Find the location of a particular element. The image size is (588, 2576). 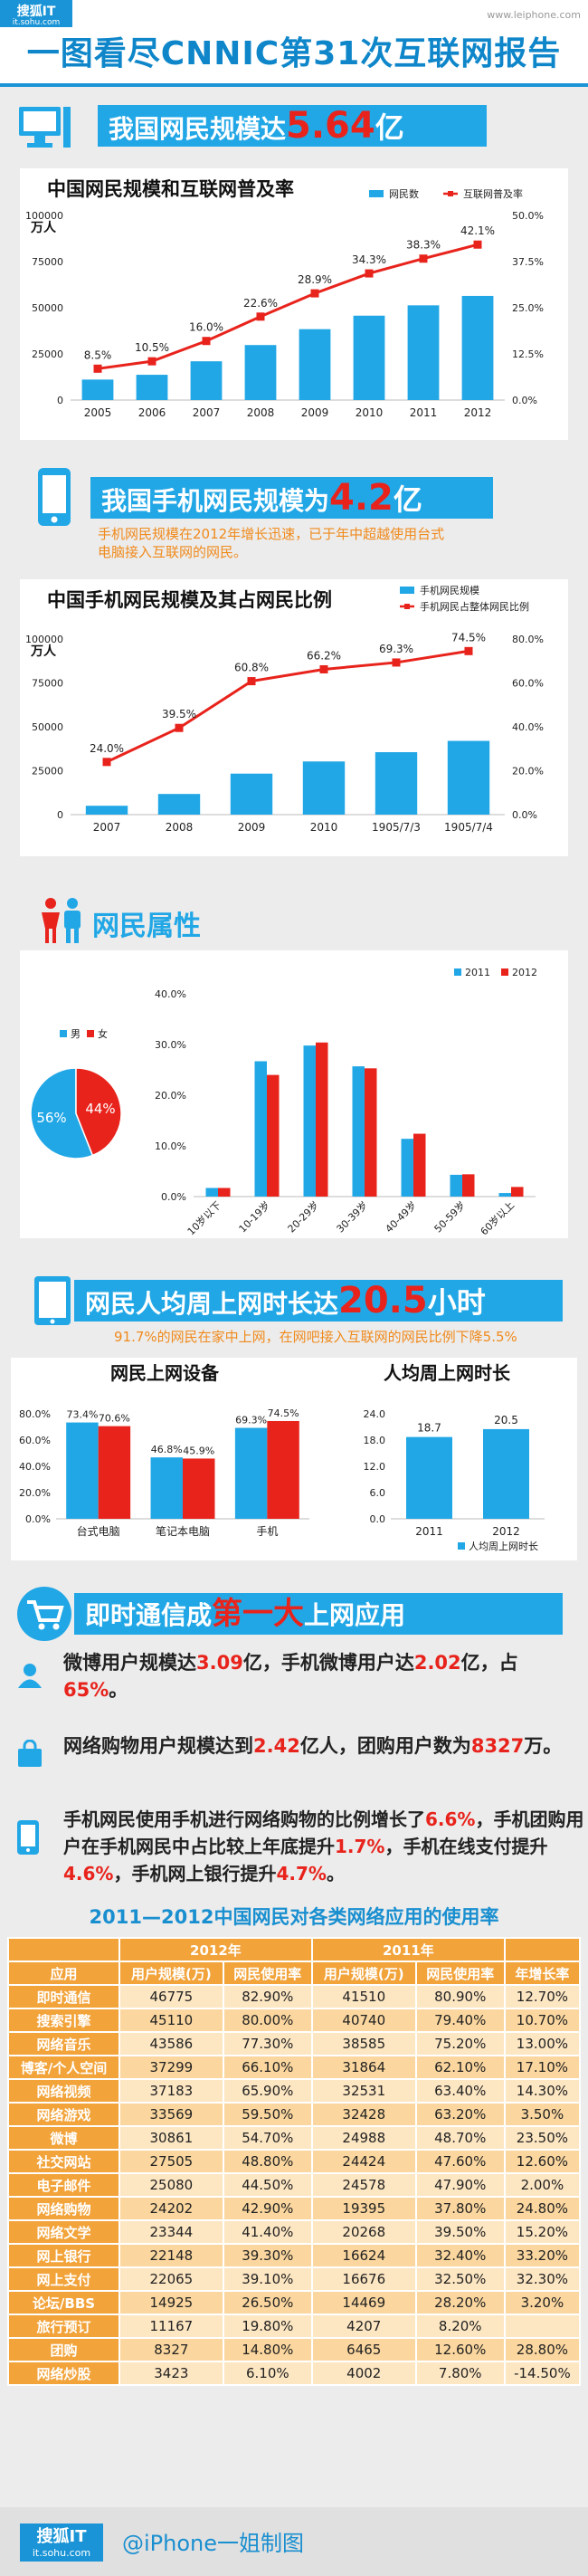

table-cell: 37299 is located at coordinates (171, 2067).